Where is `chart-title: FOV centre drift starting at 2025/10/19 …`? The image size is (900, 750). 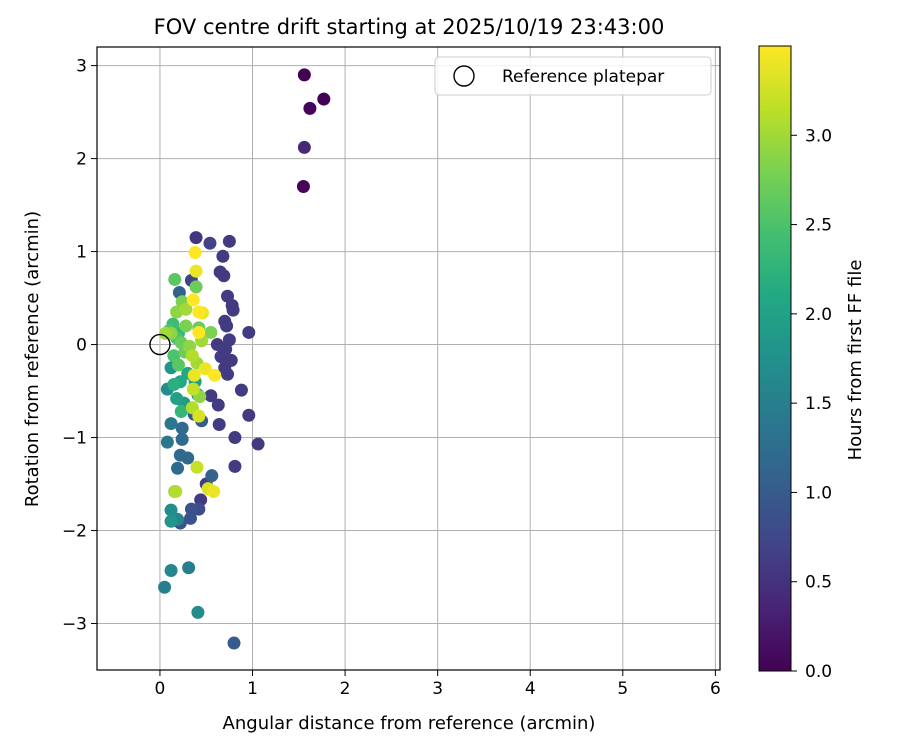
chart-title: FOV centre drift starting at 2025/10/19 … is located at coordinates (409, 27).